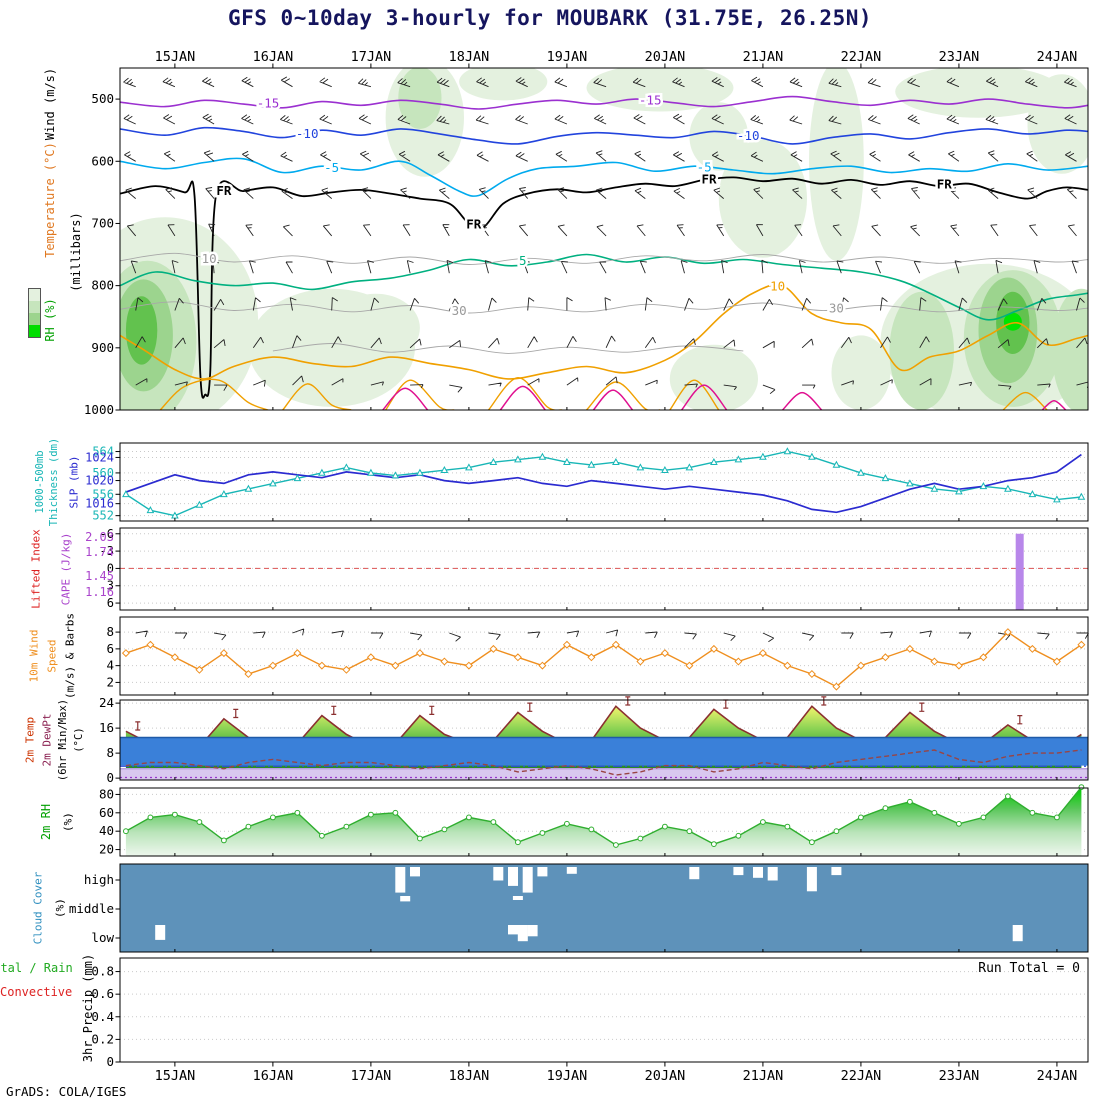  Describe the element at coordinates (66, 569) in the screenshot. I see `panel-axis-label: CAPE (J/kg)` at that location.